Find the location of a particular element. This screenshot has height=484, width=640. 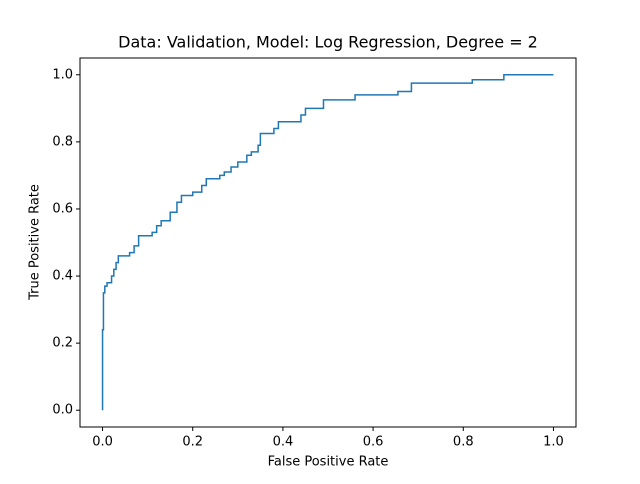

x-tick-label: 0.8 is located at coordinates (463, 442).